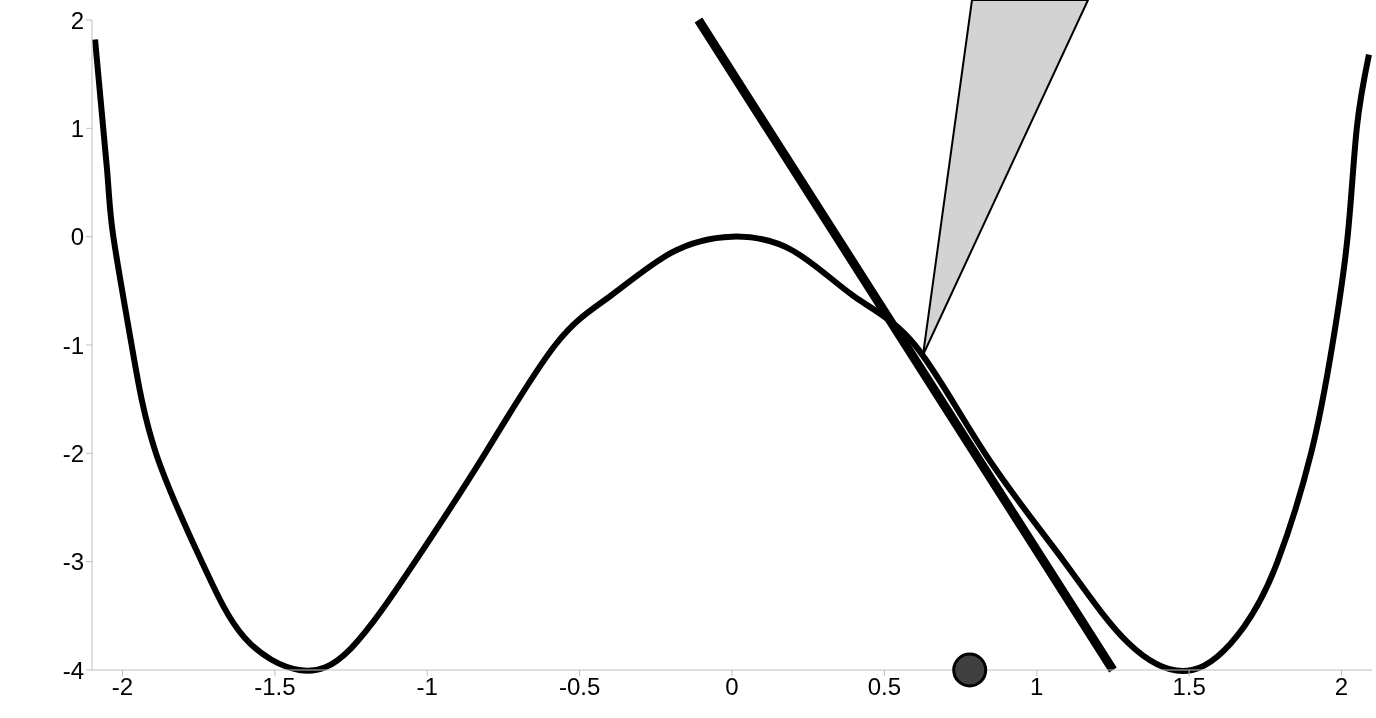  Describe the element at coordinates (122, 687) in the screenshot. I see `x-tick-label: -2` at that location.